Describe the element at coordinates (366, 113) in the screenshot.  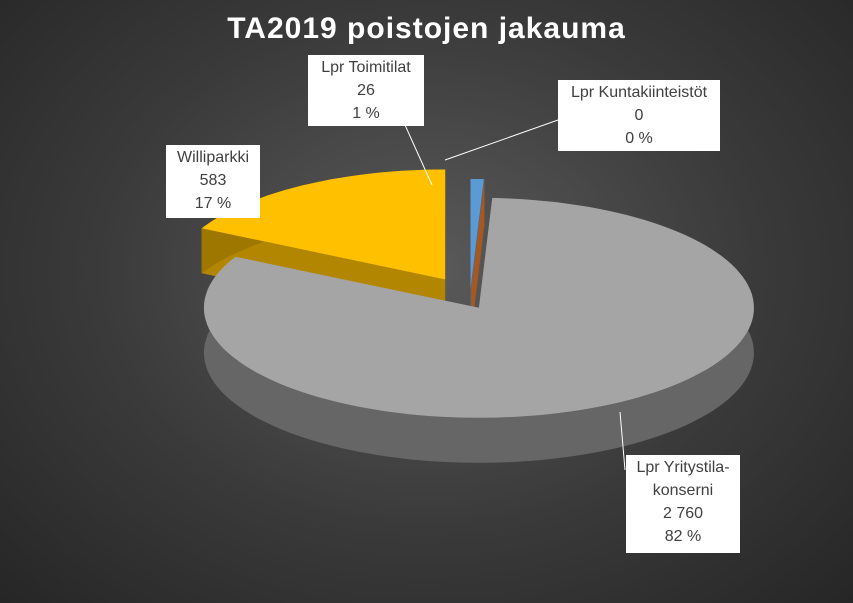
I see `label-percent: 1 %` at that location.